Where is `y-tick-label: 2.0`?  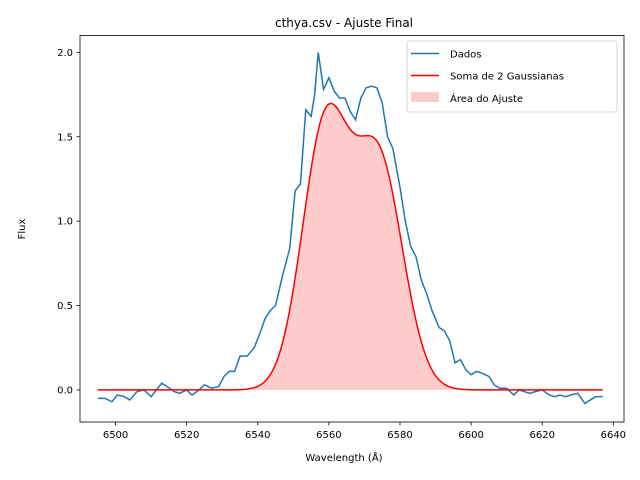
y-tick-label: 2.0 is located at coordinates (65, 53).